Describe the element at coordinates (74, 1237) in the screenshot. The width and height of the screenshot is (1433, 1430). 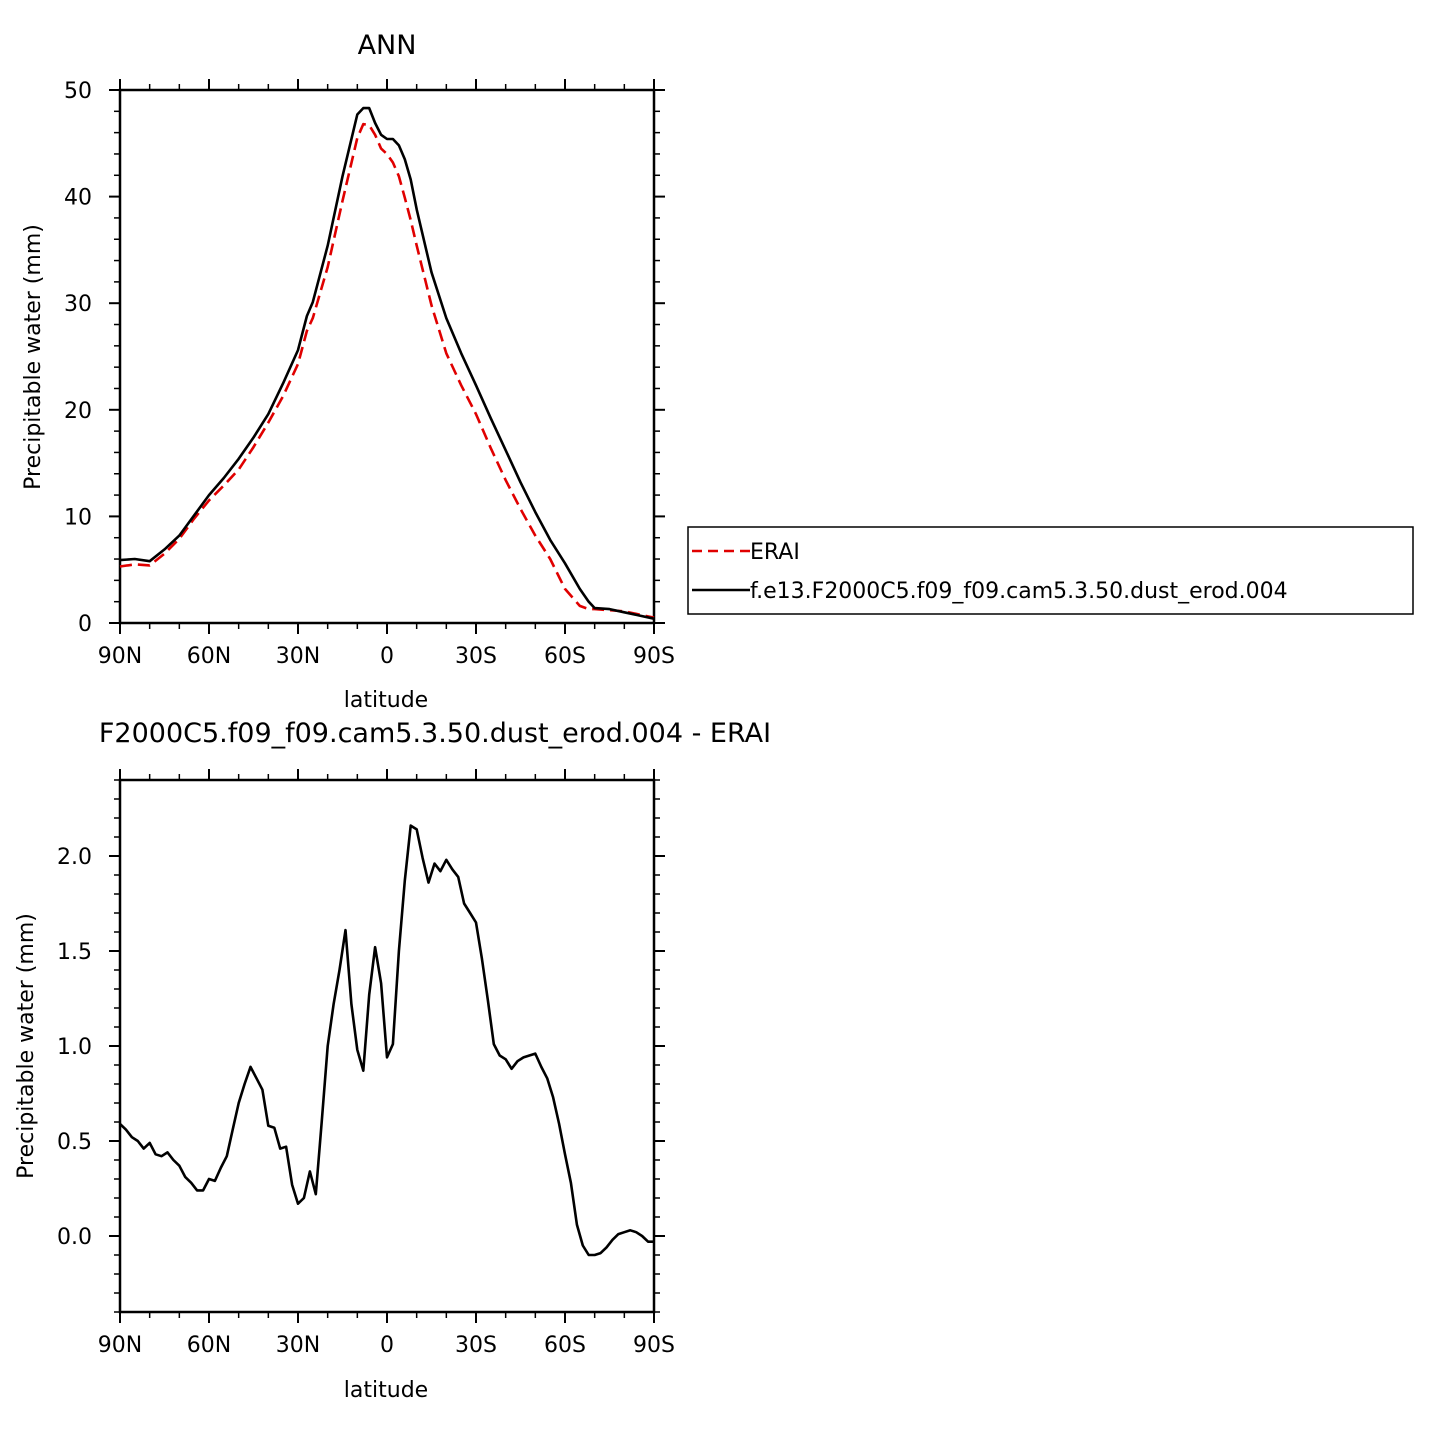
I see `y-tick-label: 0.0` at that location.